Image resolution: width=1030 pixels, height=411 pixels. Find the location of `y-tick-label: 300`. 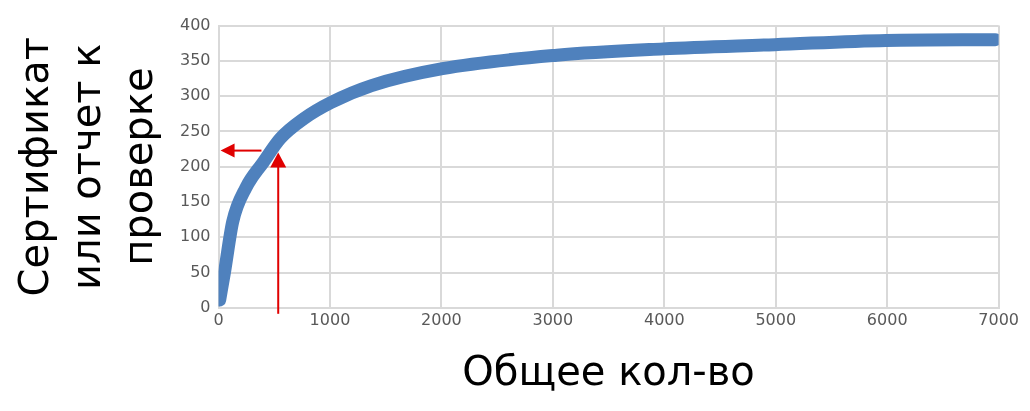

y-tick-label: 300 is located at coordinates (195, 95).